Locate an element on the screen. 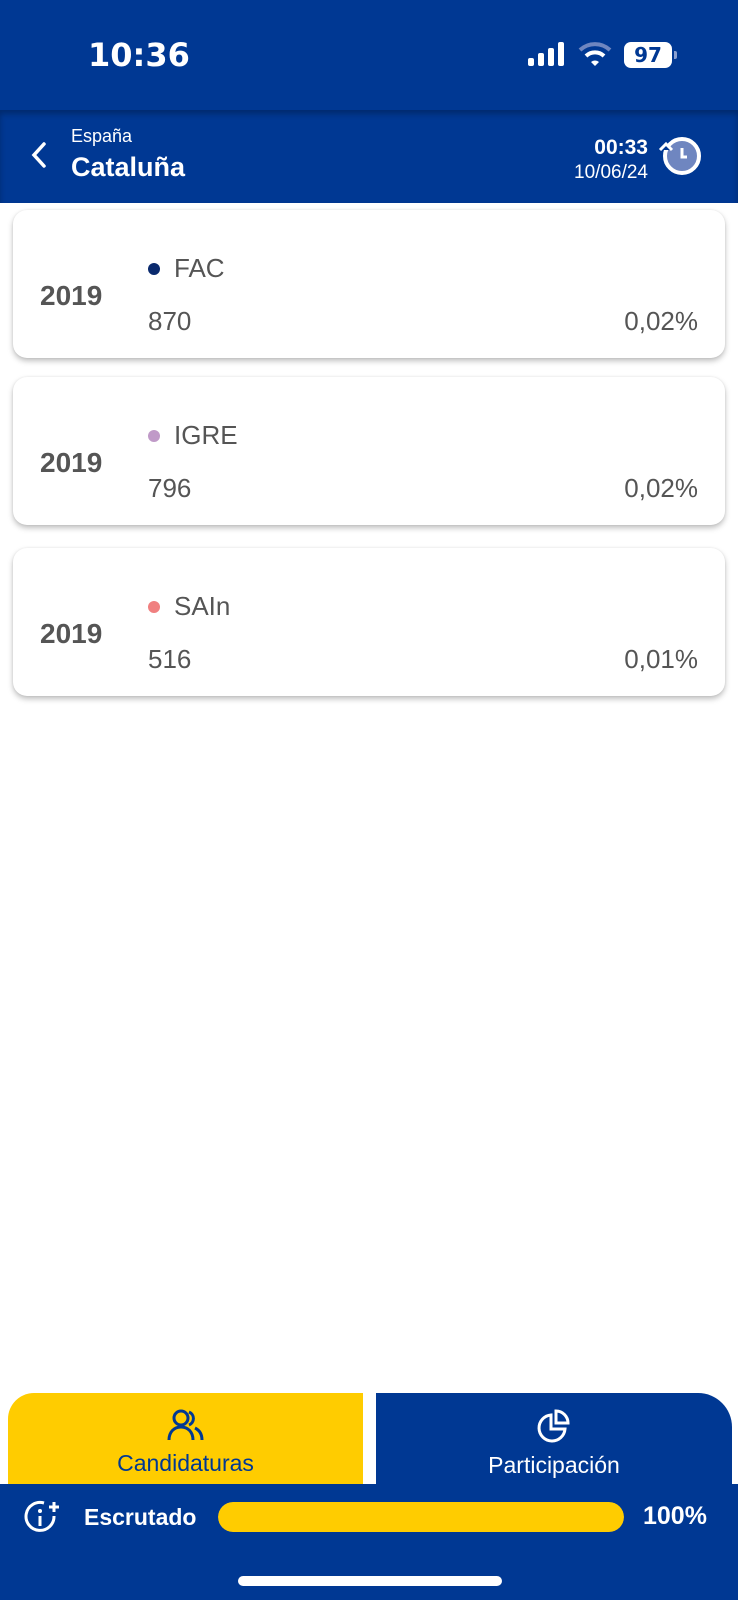 This screenshot has height=1600, width=738. votes: 796 is located at coordinates (170, 488).